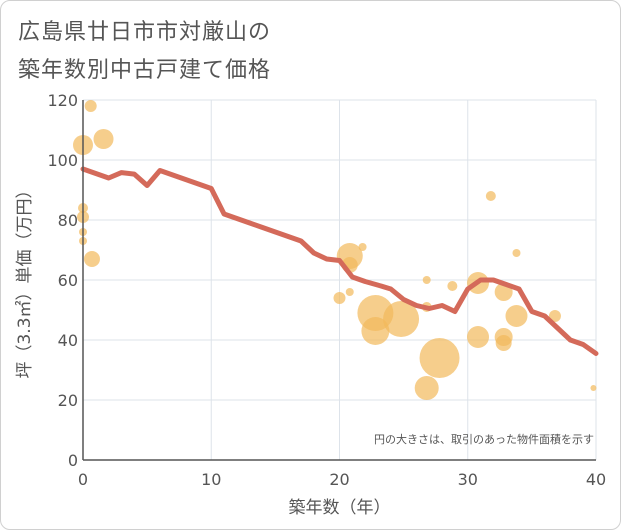 The width and height of the screenshot is (621, 530). I want to click on y-tick-label-80: 80, so click(68, 220).